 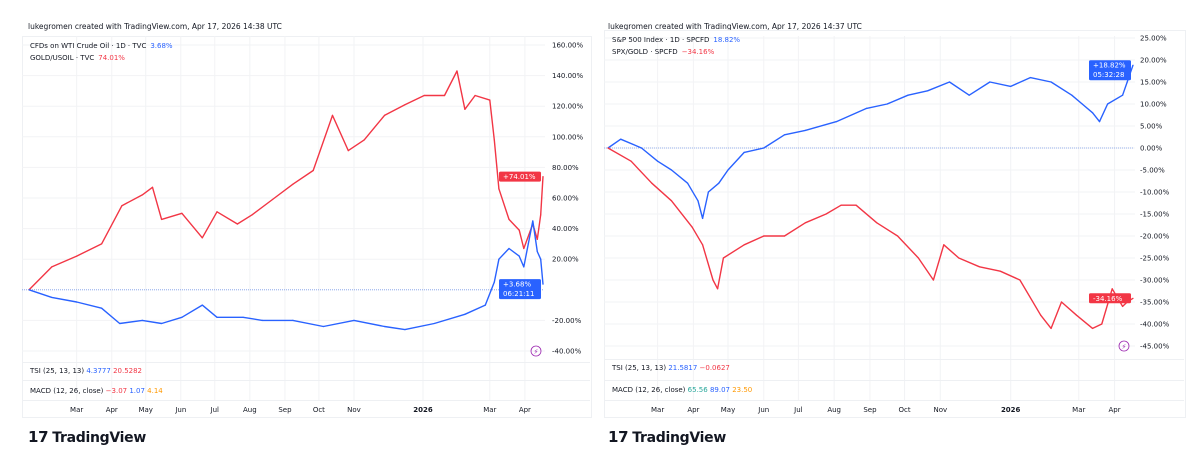 I want to click on y-tick-label: 80.00%, so click(x=565, y=168).